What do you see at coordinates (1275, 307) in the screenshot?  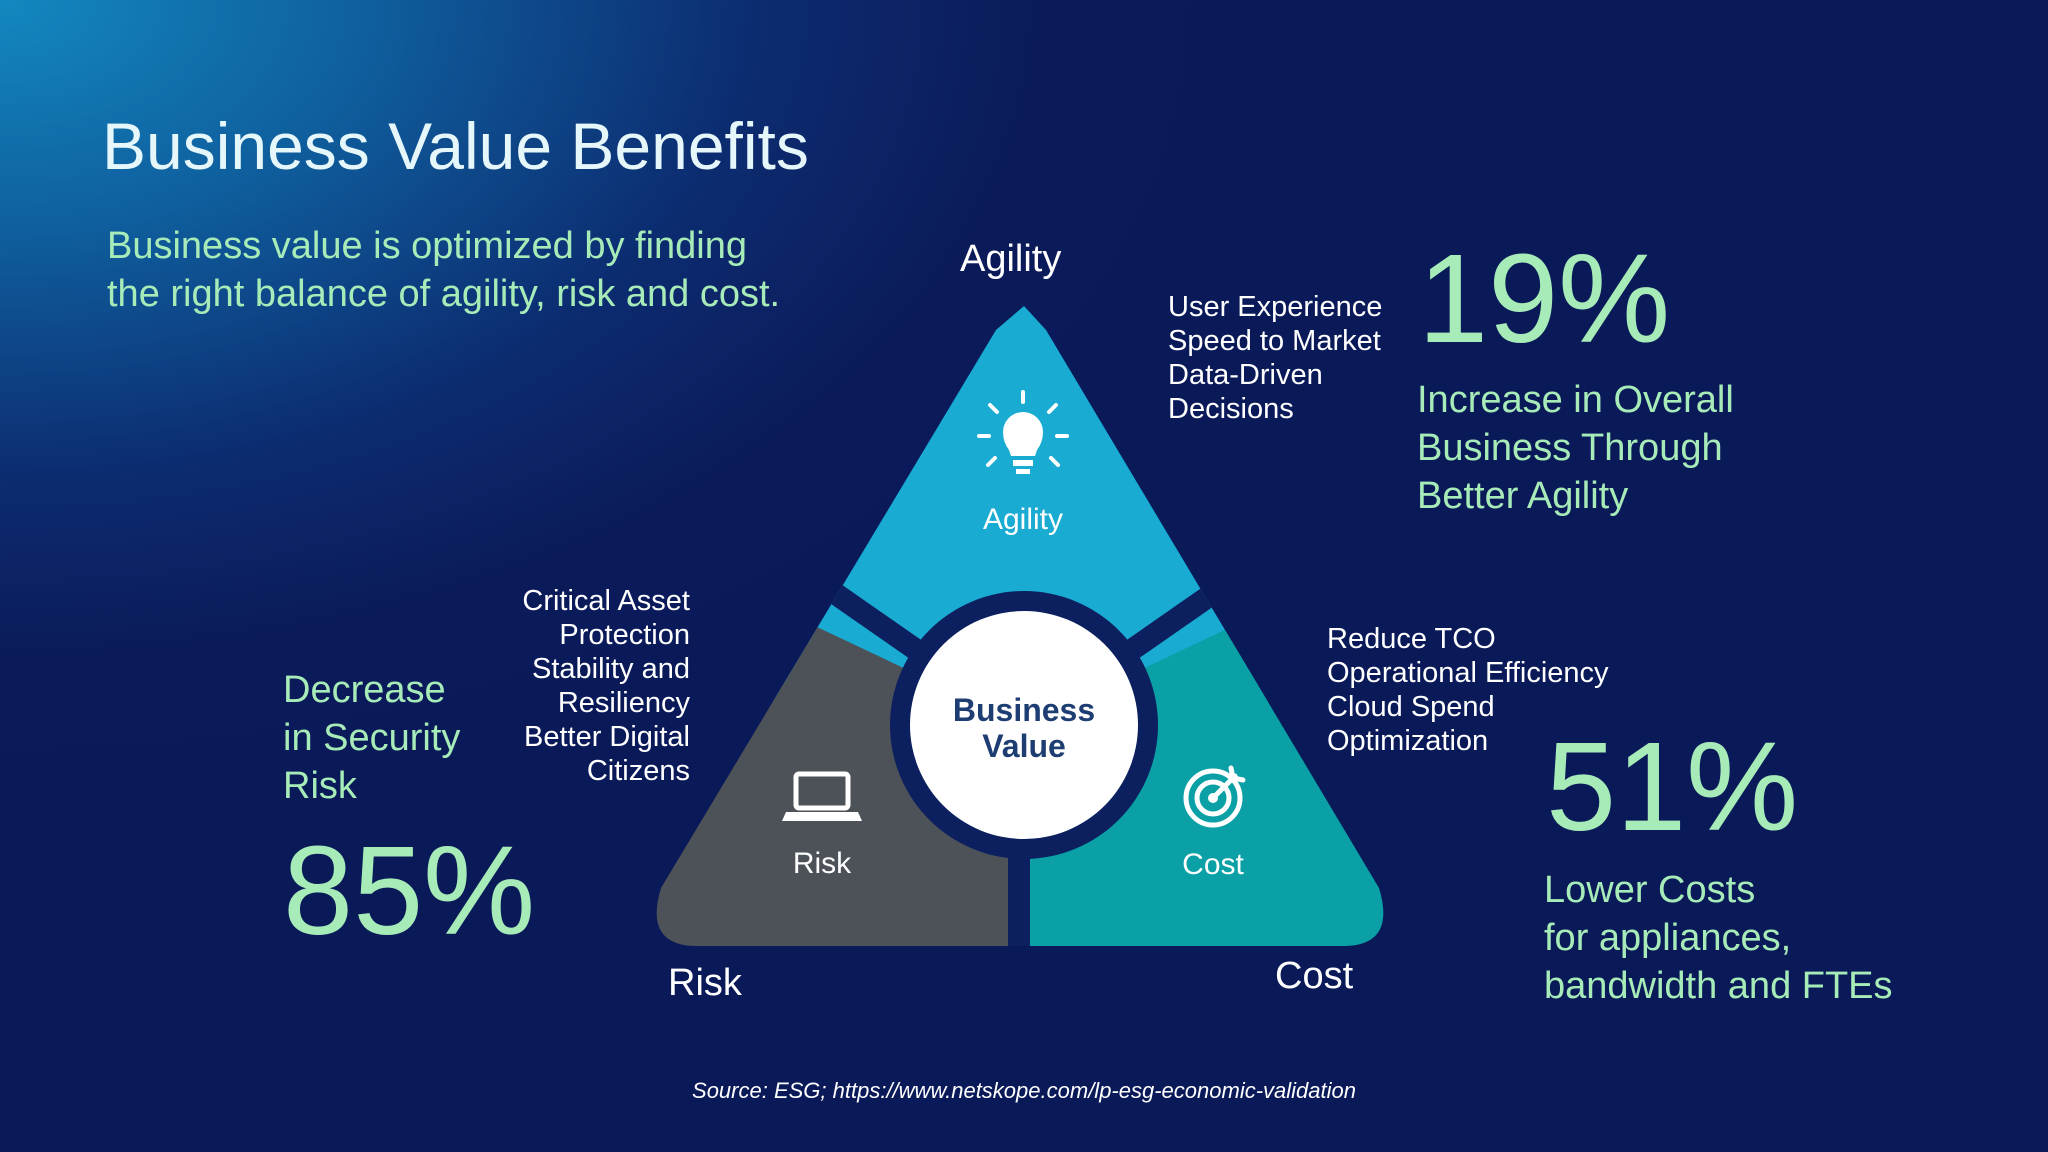 I see `list-item: User Experience` at bounding box center [1275, 307].